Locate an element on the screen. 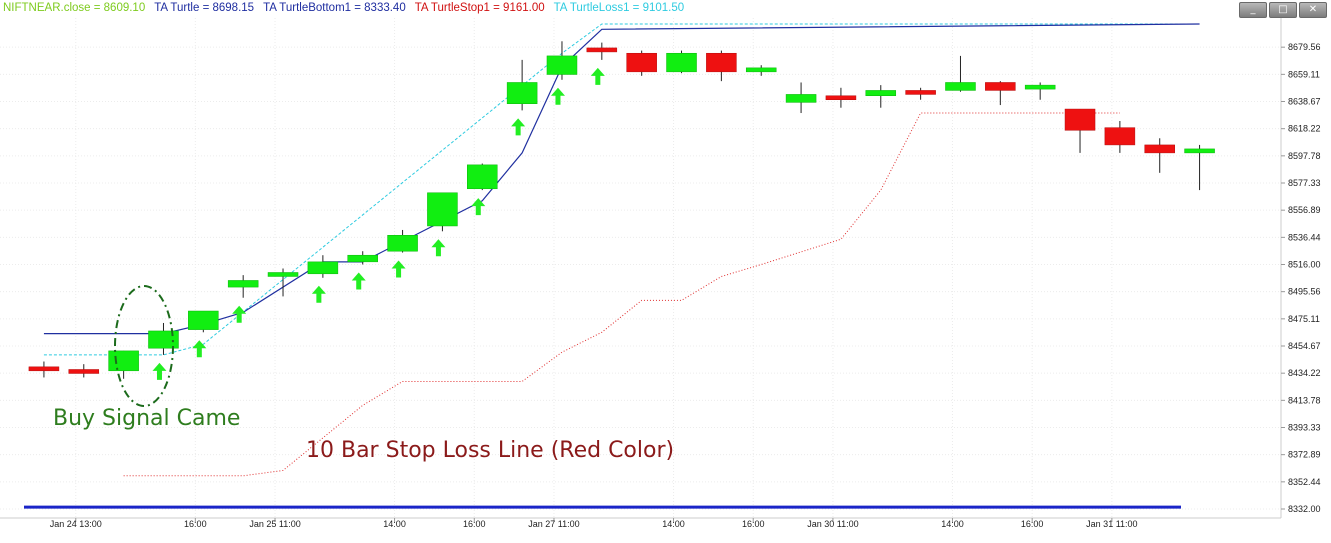 Image resolution: width=1331 pixels, height=543 pixels. legend-close: NIFTNEAR.close = 8609.10 is located at coordinates (74, 8).